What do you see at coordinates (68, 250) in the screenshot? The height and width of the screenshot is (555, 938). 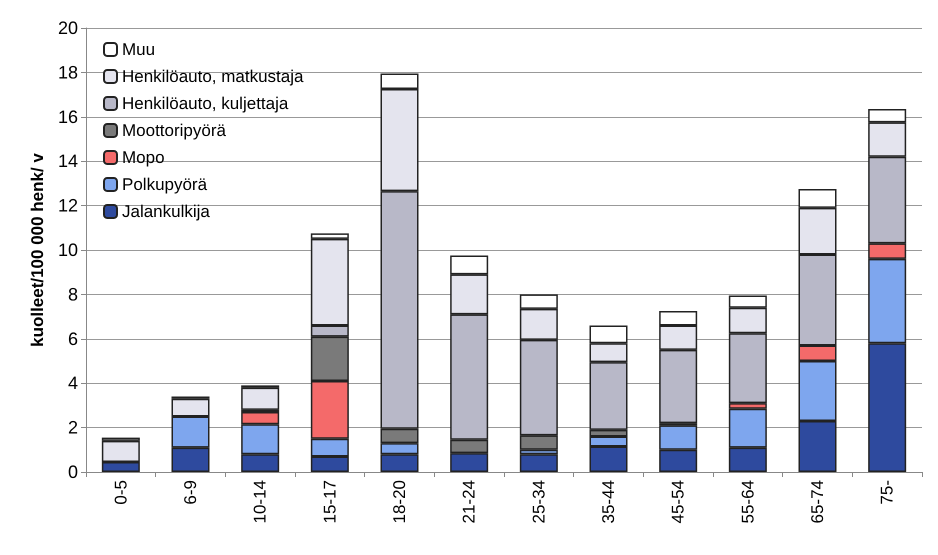 I see `y-tick-label: 10` at bounding box center [68, 250].